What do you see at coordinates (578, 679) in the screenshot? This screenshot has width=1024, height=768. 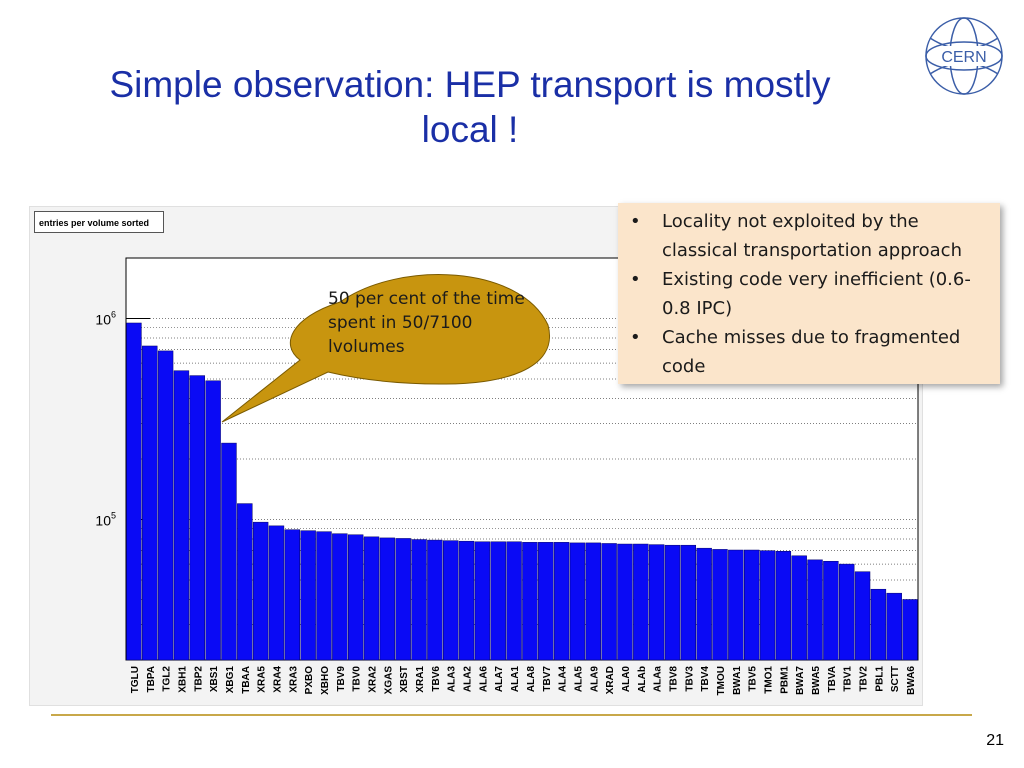 I see `x-tick-label: ALA5` at bounding box center [578, 679].